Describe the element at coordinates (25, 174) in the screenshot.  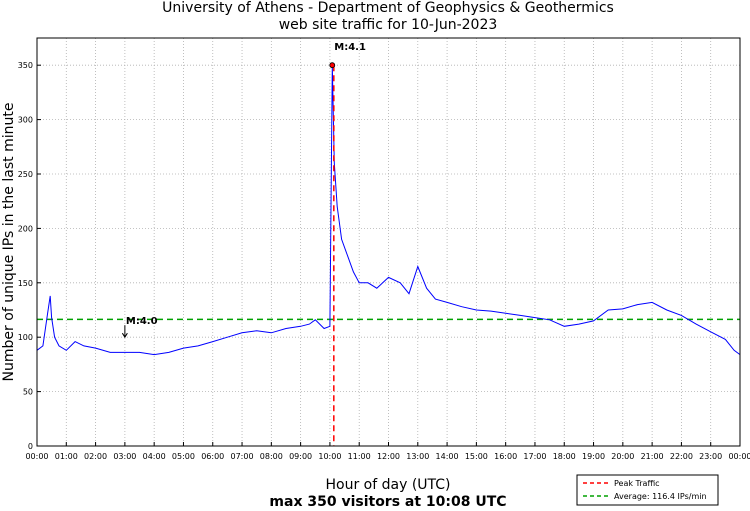
I see `y-tick-label: 250` at that location.